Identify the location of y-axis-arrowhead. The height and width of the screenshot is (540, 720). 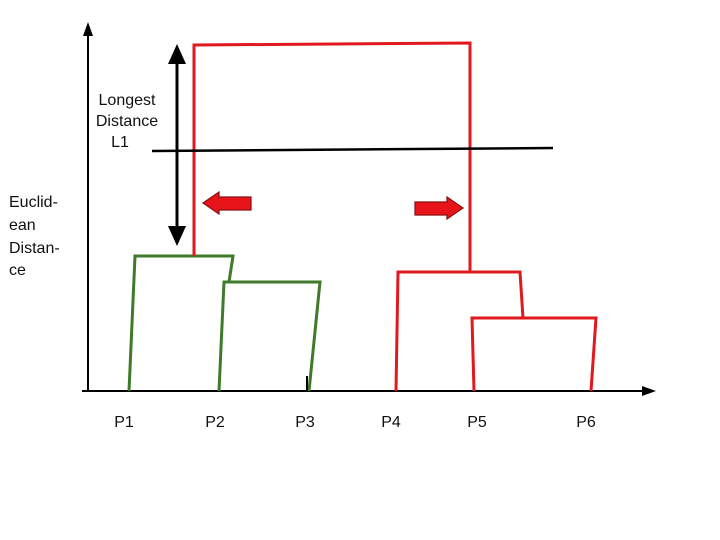
(88, 29).